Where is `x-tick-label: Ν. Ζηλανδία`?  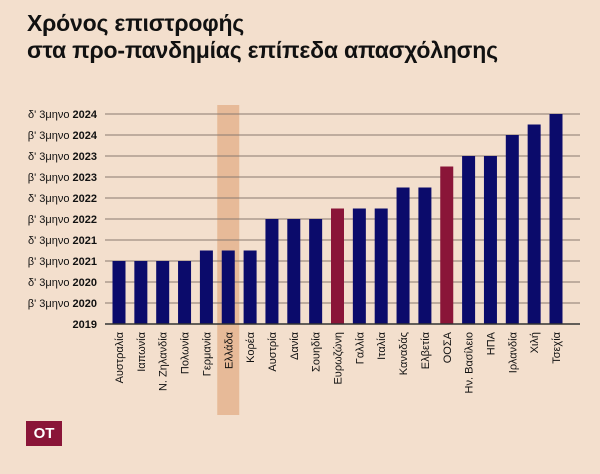
x-tick-label: Ν. Ζηλανδία is located at coordinates (164, 361).